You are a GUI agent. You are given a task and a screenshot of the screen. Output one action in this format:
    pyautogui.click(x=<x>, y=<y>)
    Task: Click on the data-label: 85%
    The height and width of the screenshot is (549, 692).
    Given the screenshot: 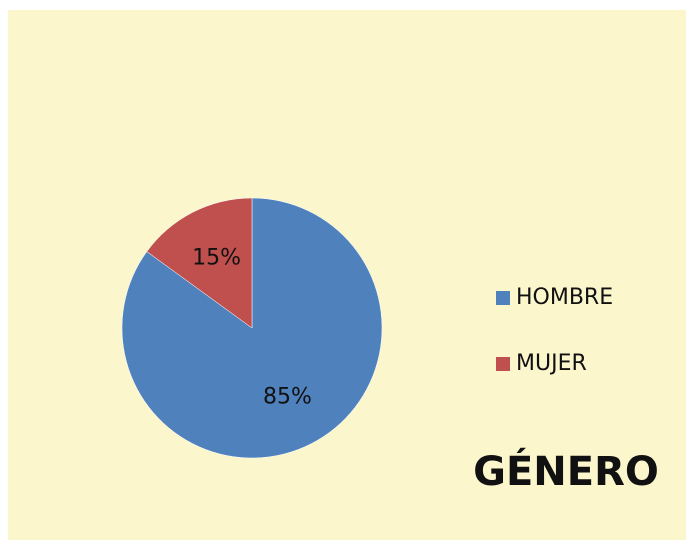 What is the action you would take?
    pyautogui.click(x=287, y=396)
    